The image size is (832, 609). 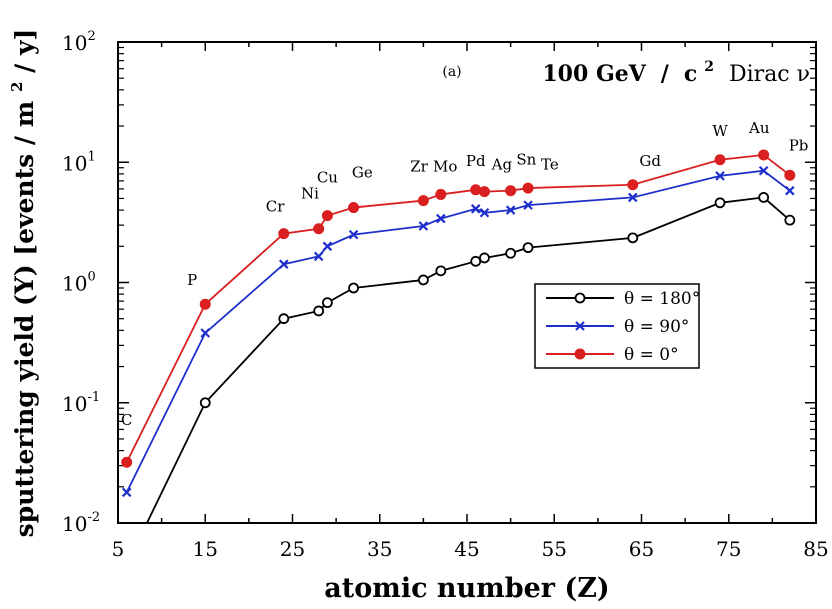 I want to click on y-tick-label: 10⁻², so click(x=81, y=523).